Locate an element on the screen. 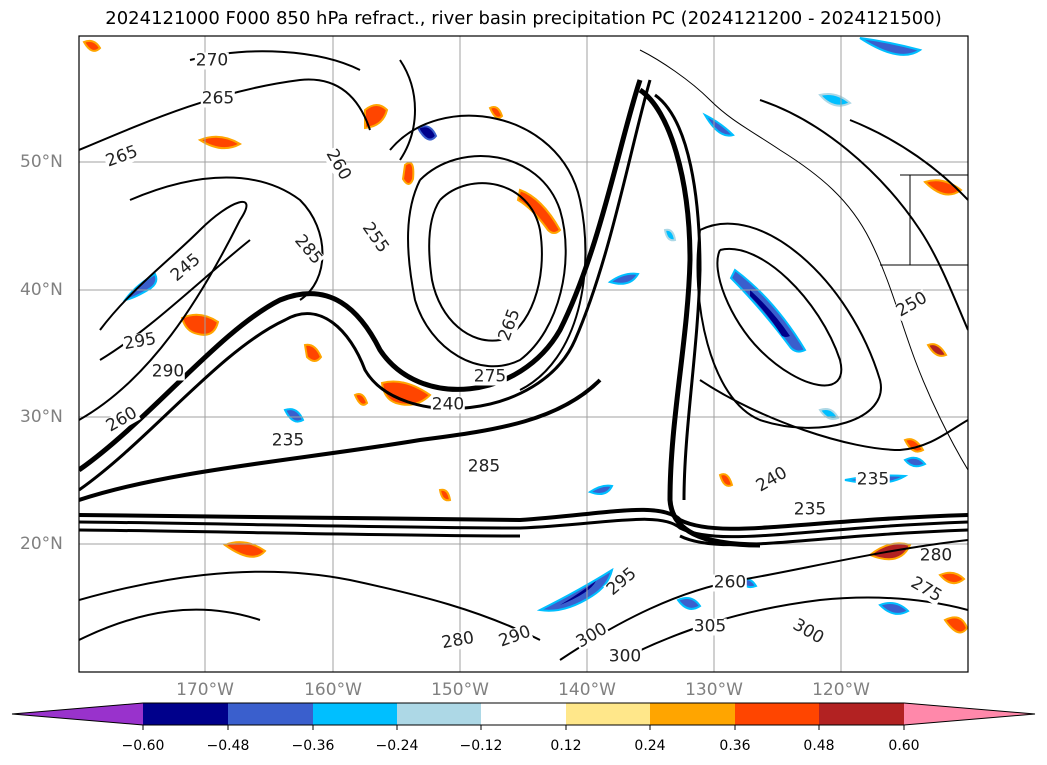 The height and width of the screenshot is (765, 1047). contour-label: 285 is located at coordinates (484, 466).